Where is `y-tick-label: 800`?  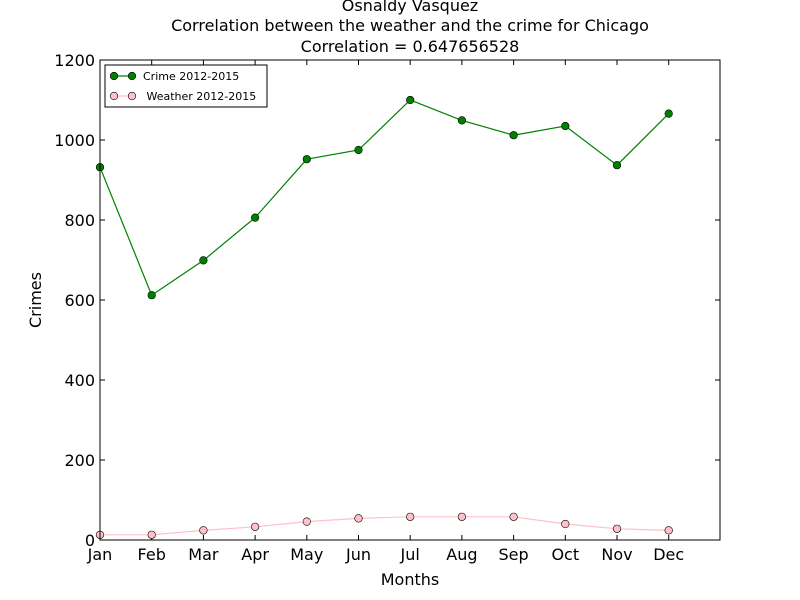
y-tick-label: 800 is located at coordinates (79, 220).